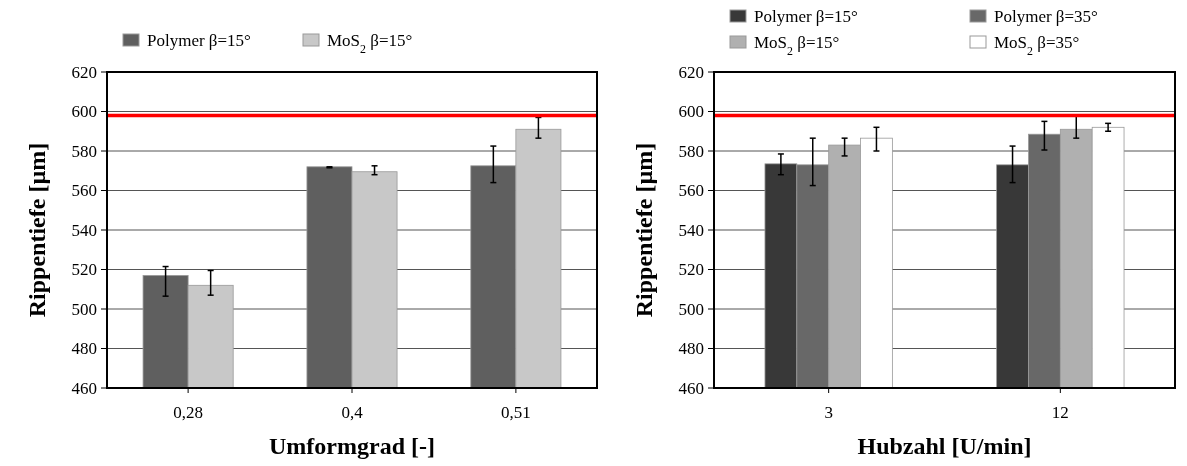 The width and height of the screenshot is (1187, 466). I want to click on x-tick-label: 0,51, so click(516, 412).